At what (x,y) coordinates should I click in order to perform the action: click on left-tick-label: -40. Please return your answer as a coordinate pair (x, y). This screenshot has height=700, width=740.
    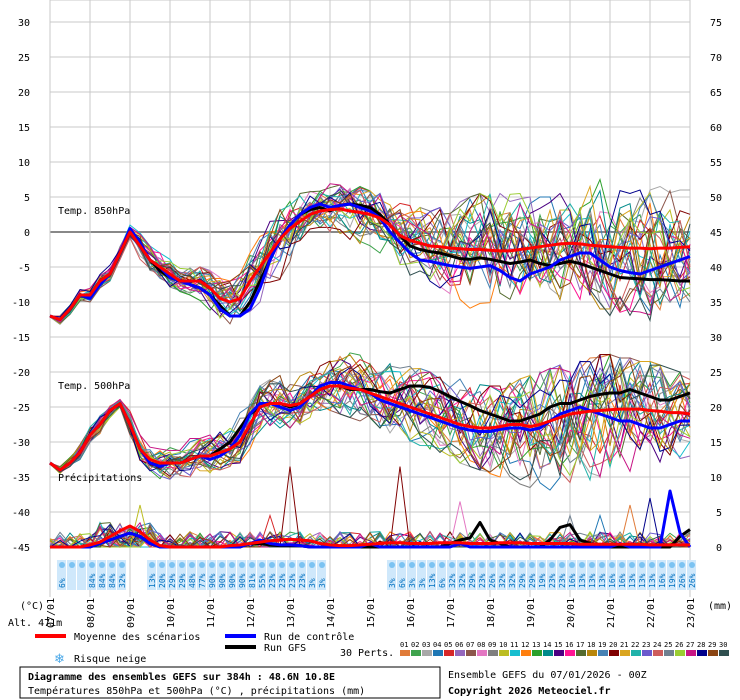
    Looking at the image, I should click on (21, 513).